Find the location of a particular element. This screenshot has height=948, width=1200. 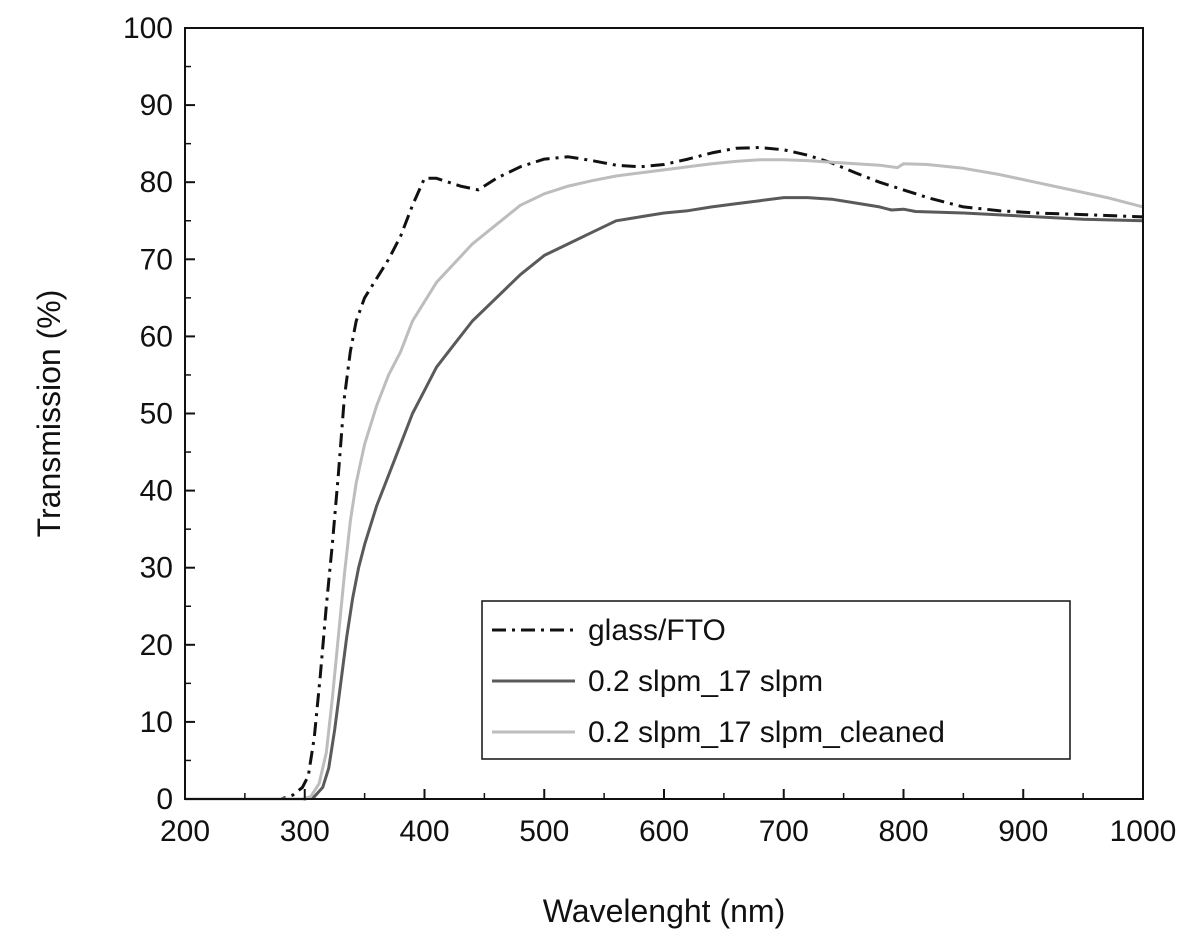

x-axis-title: Wavelenght (nm) is located at coordinates (664, 911).